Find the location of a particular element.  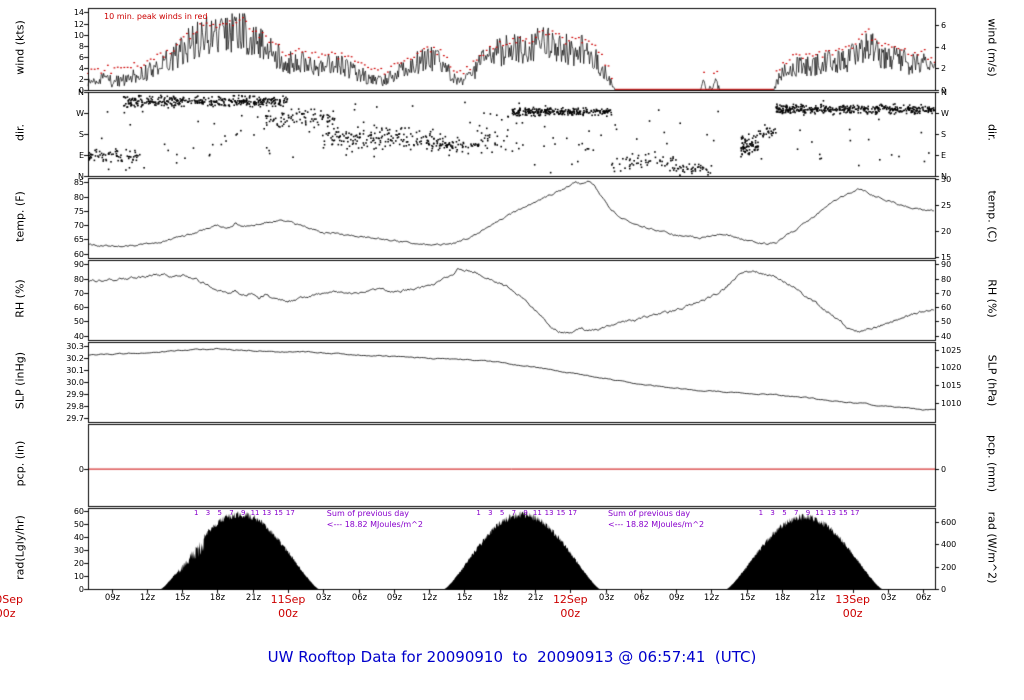

ytick-left-temp: 65 is located at coordinates (78, 239).